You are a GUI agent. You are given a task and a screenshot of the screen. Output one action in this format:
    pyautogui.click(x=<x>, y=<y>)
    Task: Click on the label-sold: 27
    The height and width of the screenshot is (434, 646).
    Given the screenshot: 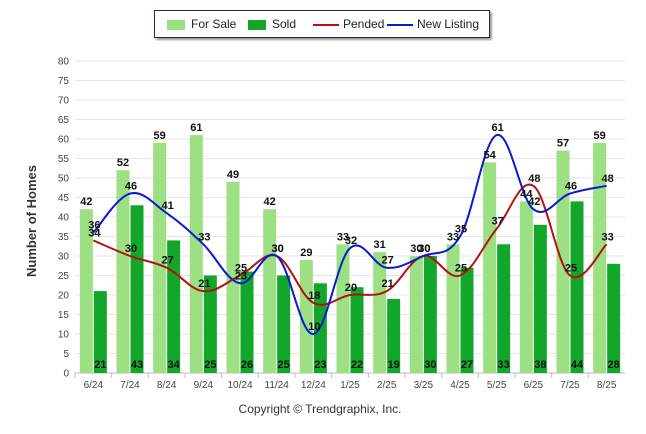 What is the action you would take?
    pyautogui.click(x=467, y=365)
    